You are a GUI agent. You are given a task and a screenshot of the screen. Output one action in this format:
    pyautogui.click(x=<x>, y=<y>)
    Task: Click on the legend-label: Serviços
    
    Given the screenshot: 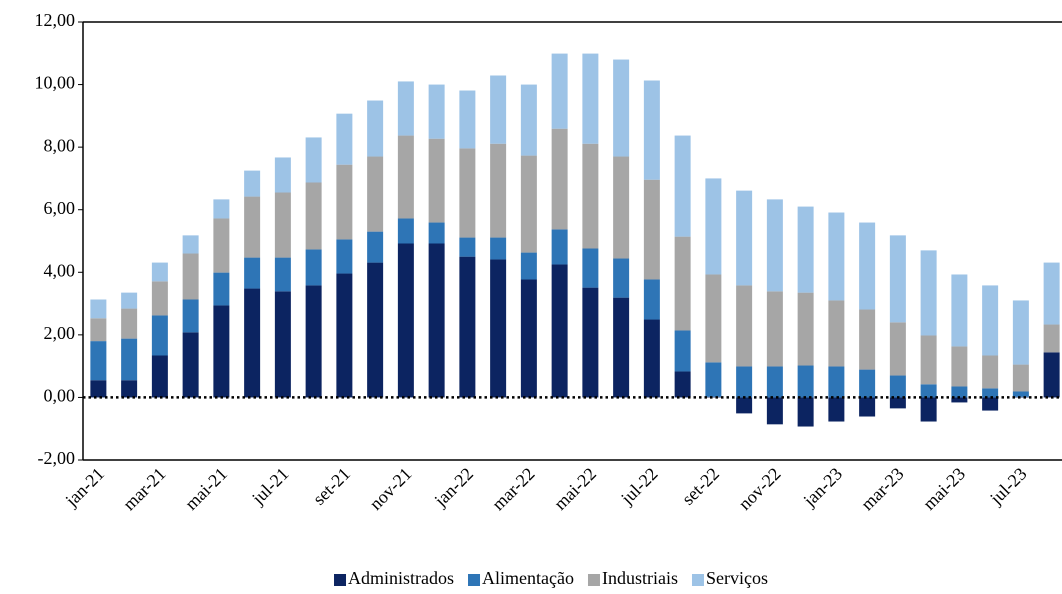 What is the action you would take?
    pyautogui.click(x=737, y=578)
    